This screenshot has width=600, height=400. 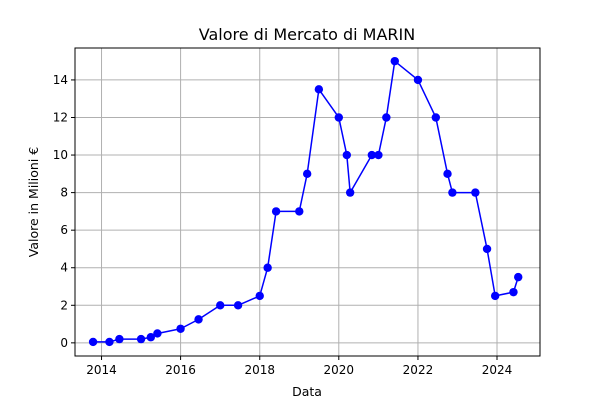 What do you see at coordinates (299, 366) in the screenshot?
I see `x-axis: 2014 2016 2018 2020 2022 2024` at bounding box center [299, 366].